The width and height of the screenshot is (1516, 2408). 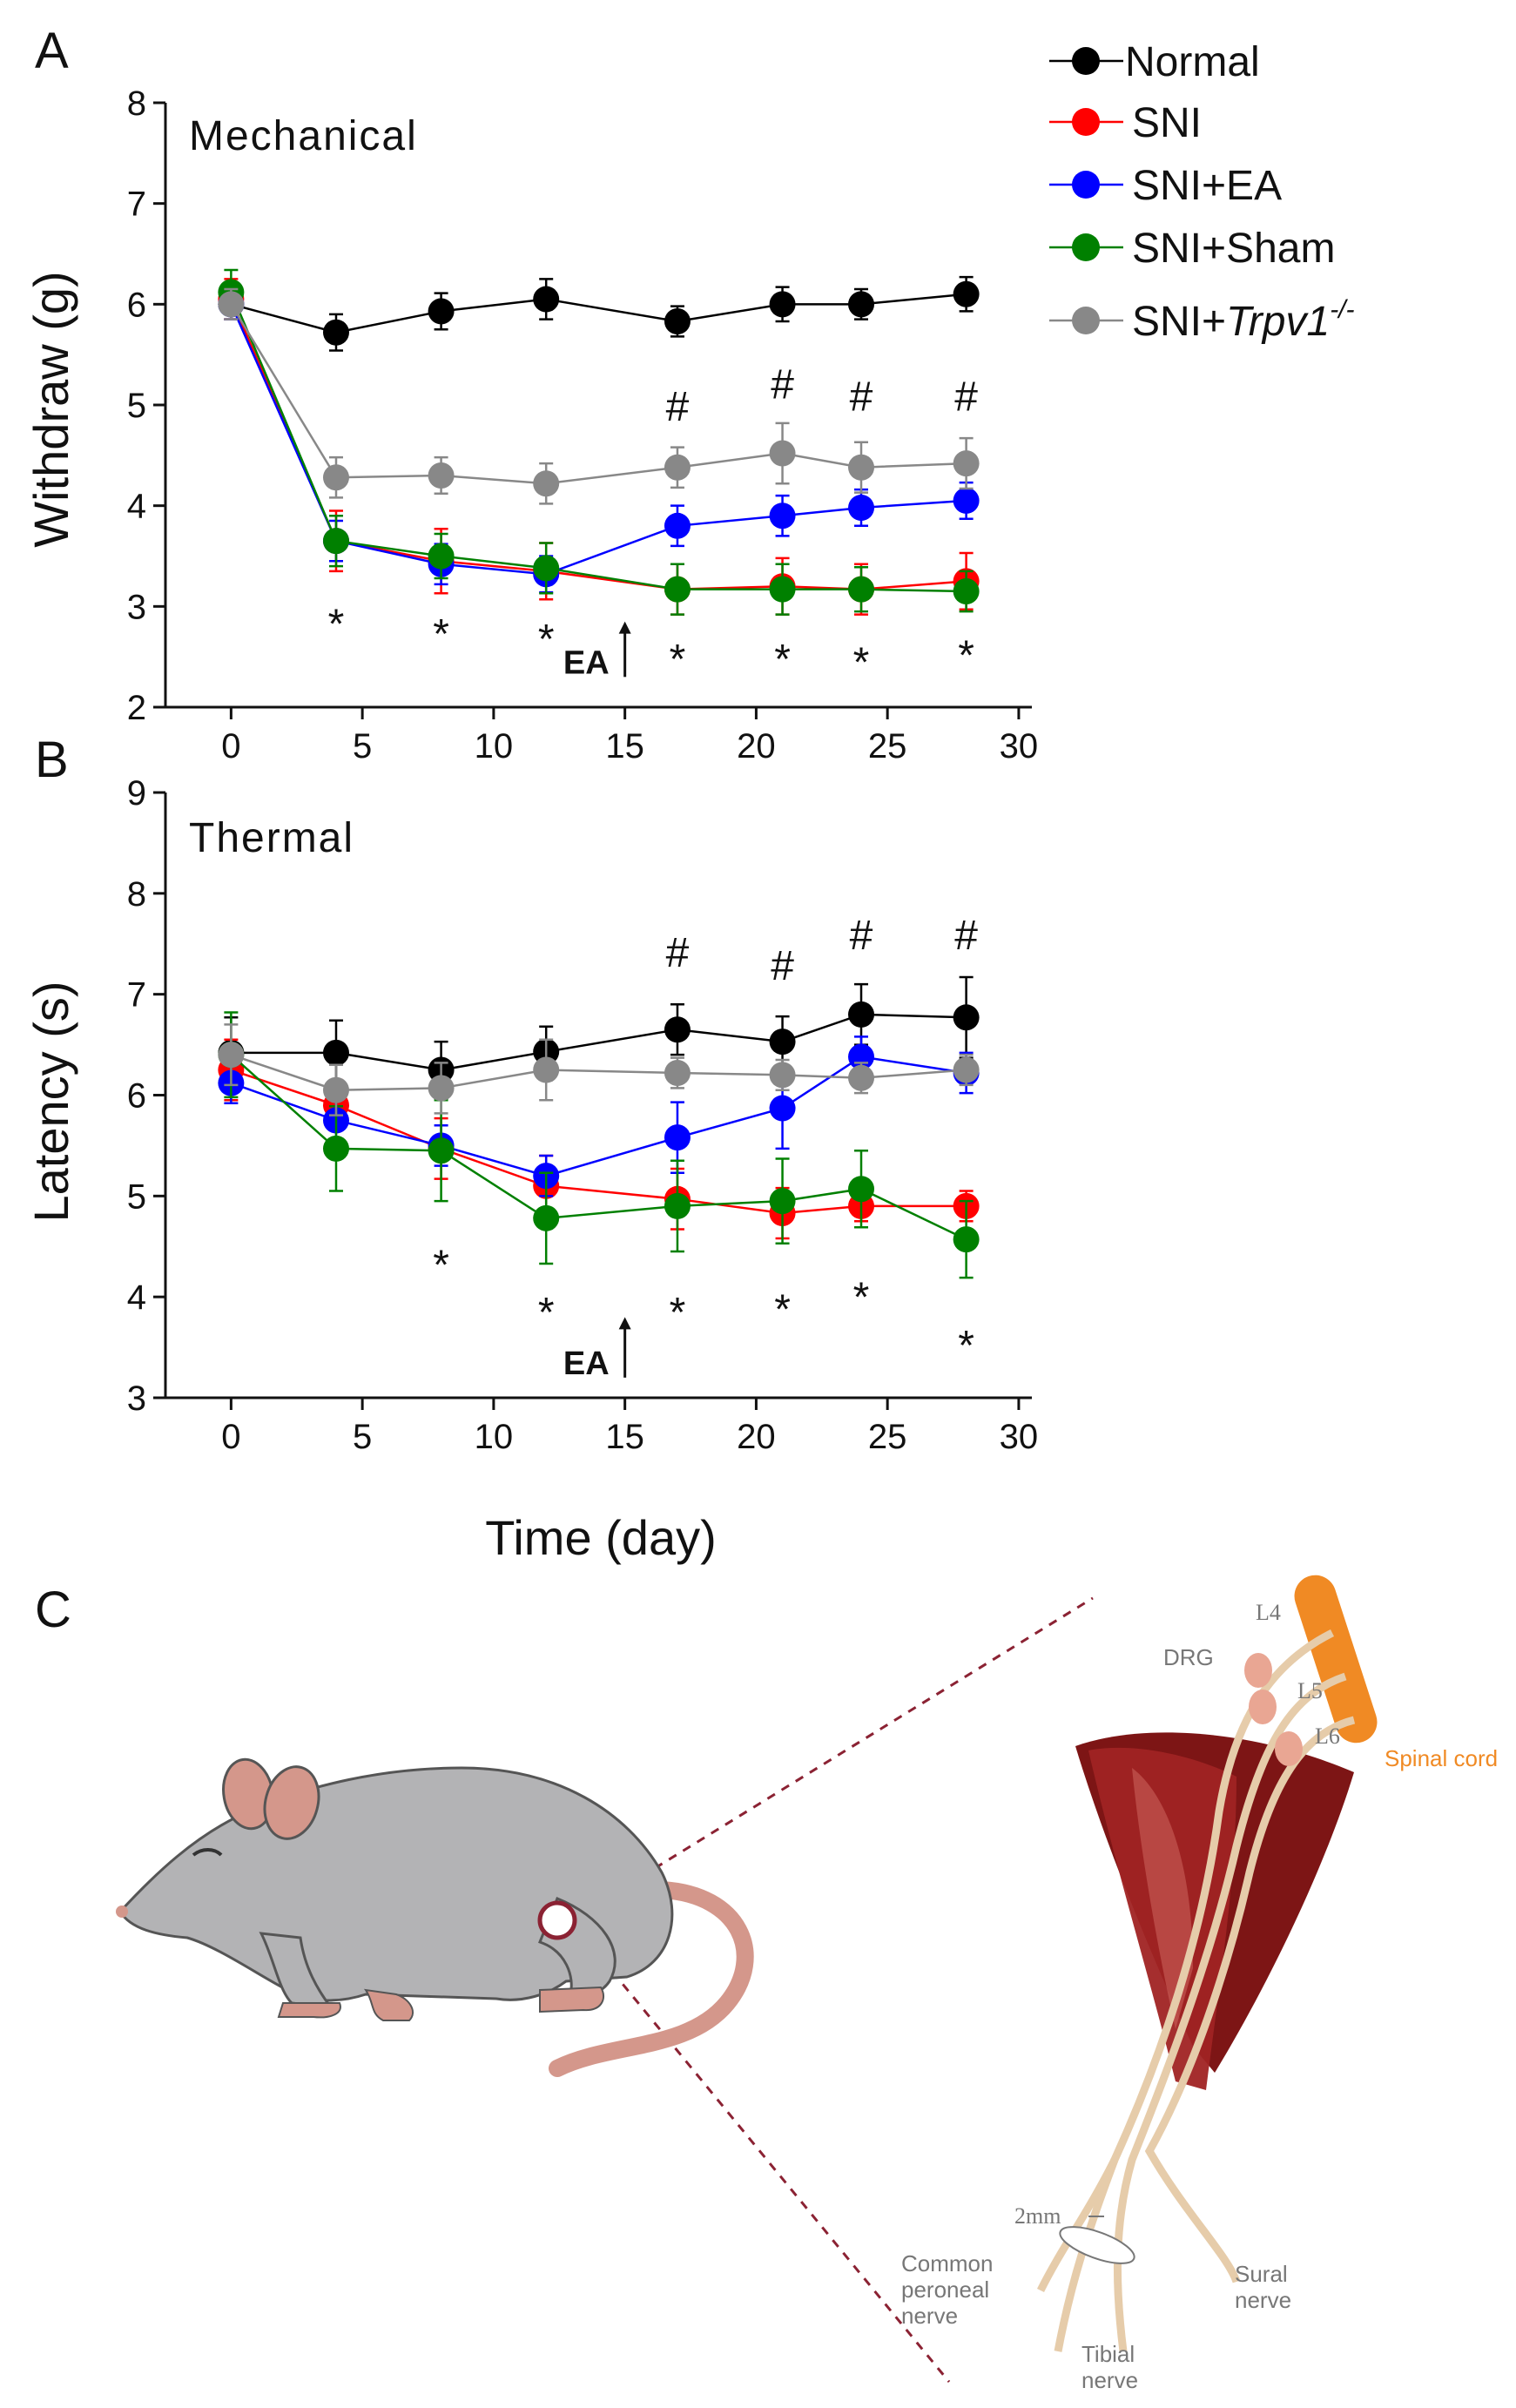 What do you see at coordinates (303, 136) in the screenshot?
I see `chart-a-subtitle: Mechanical` at bounding box center [303, 136].